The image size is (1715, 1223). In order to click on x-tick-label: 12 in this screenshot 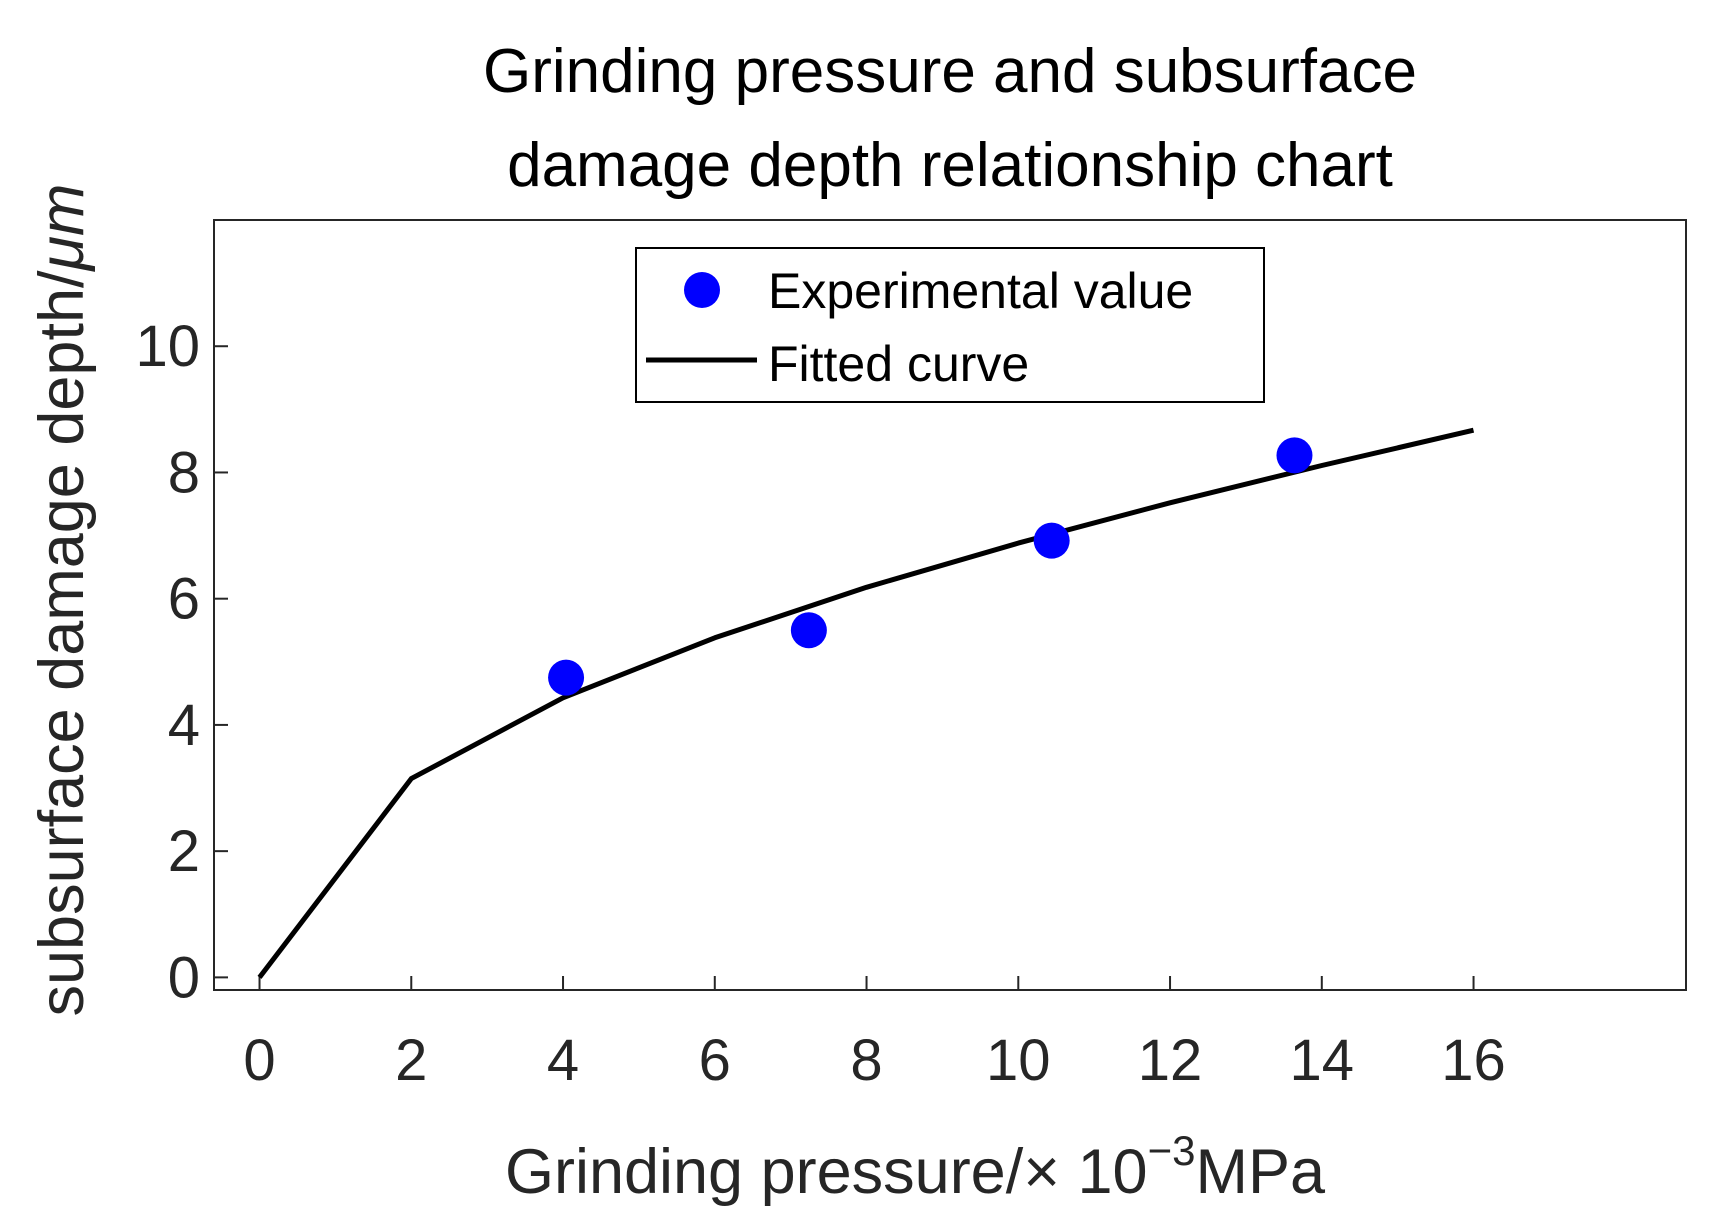, I will do `click(1170, 1060)`.